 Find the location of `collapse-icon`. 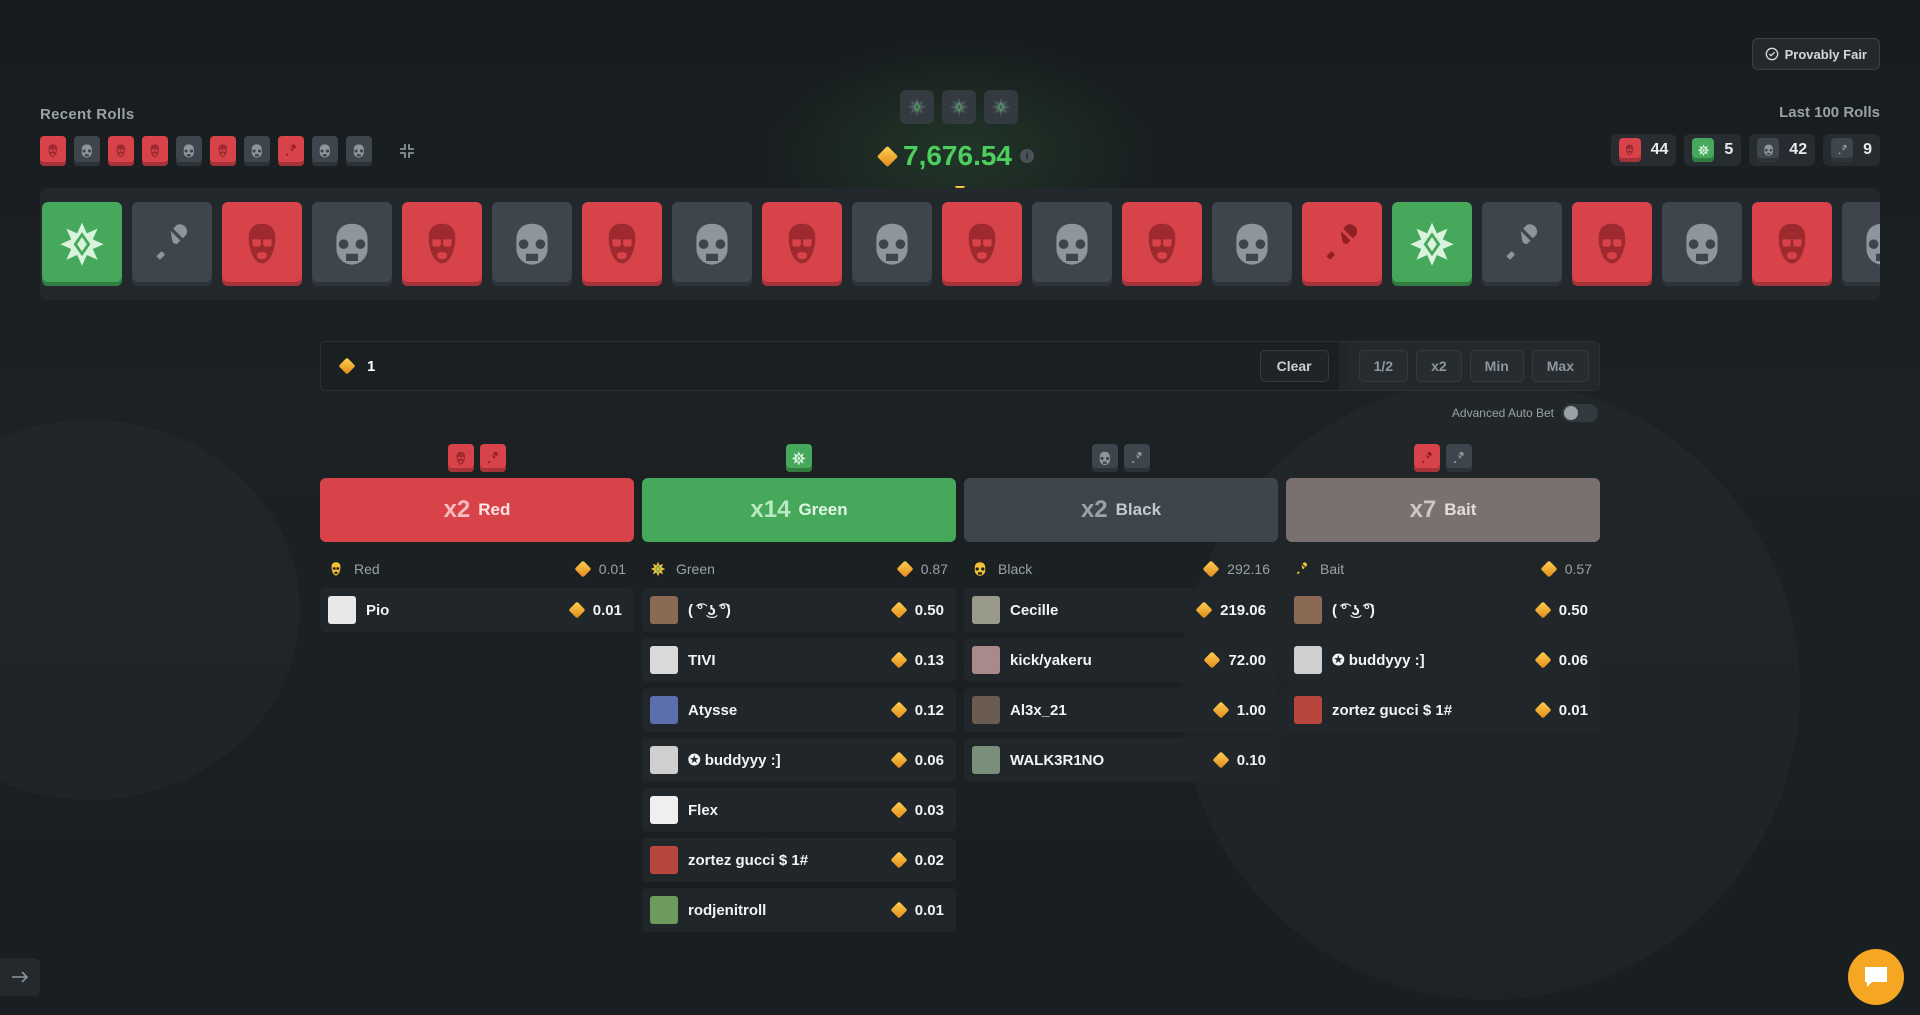

collapse-icon is located at coordinates (407, 151).